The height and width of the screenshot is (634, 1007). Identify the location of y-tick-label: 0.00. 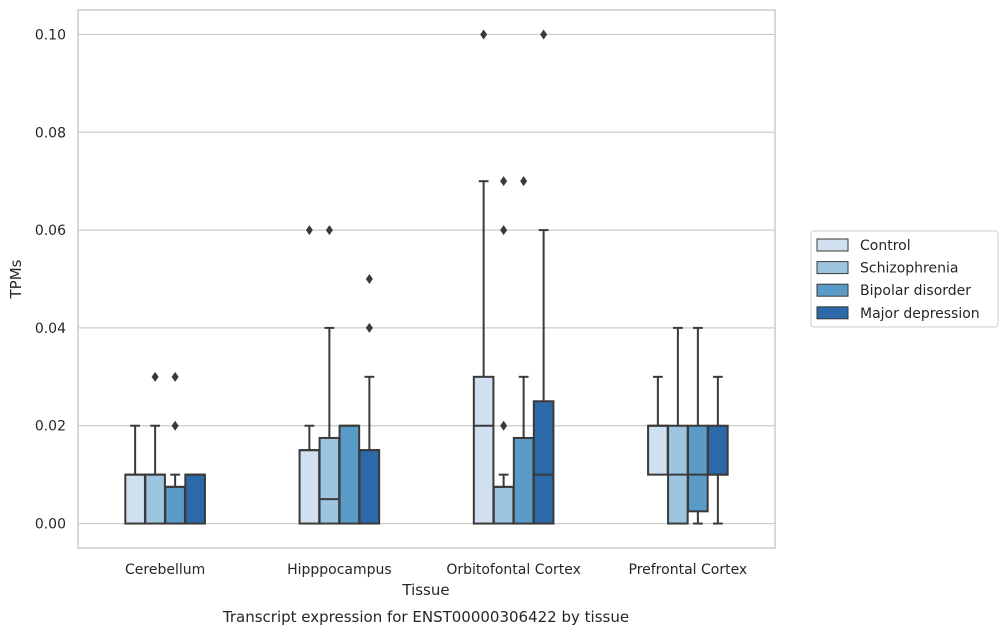
(50, 525).